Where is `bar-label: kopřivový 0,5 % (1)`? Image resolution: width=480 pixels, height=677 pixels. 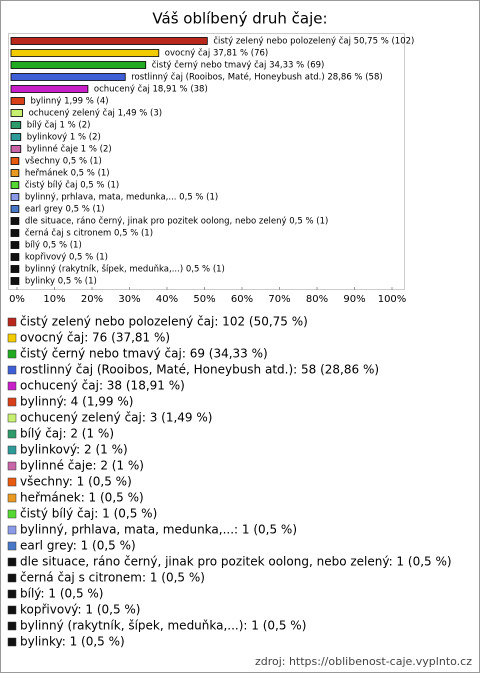 bar-label: kopřivový 0,5 % (1) is located at coordinates (66, 258).